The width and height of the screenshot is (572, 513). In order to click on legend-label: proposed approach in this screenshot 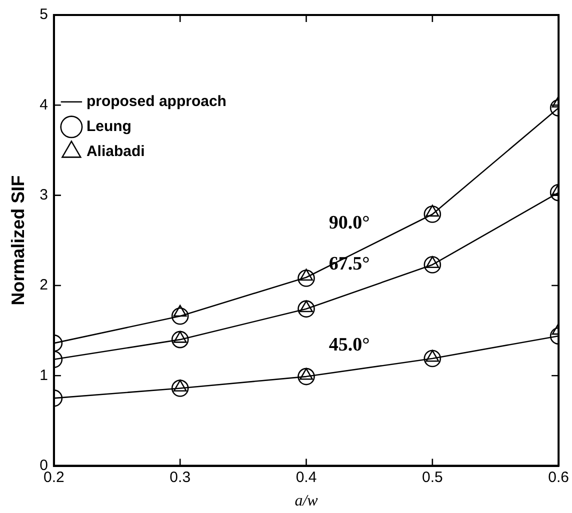, I will do `click(156, 101)`.